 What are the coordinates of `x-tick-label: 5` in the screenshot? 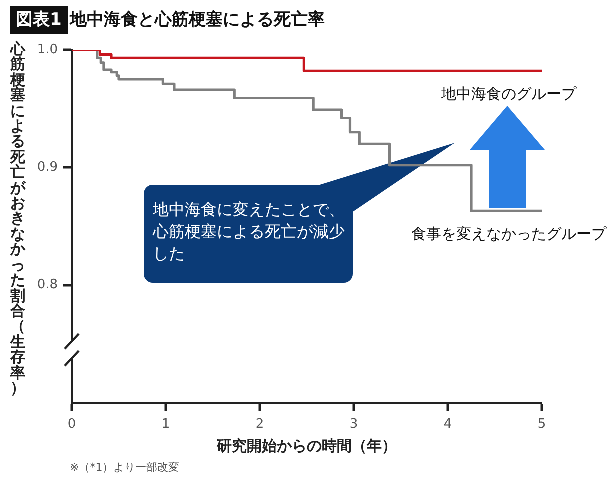 It's located at (542, 424).